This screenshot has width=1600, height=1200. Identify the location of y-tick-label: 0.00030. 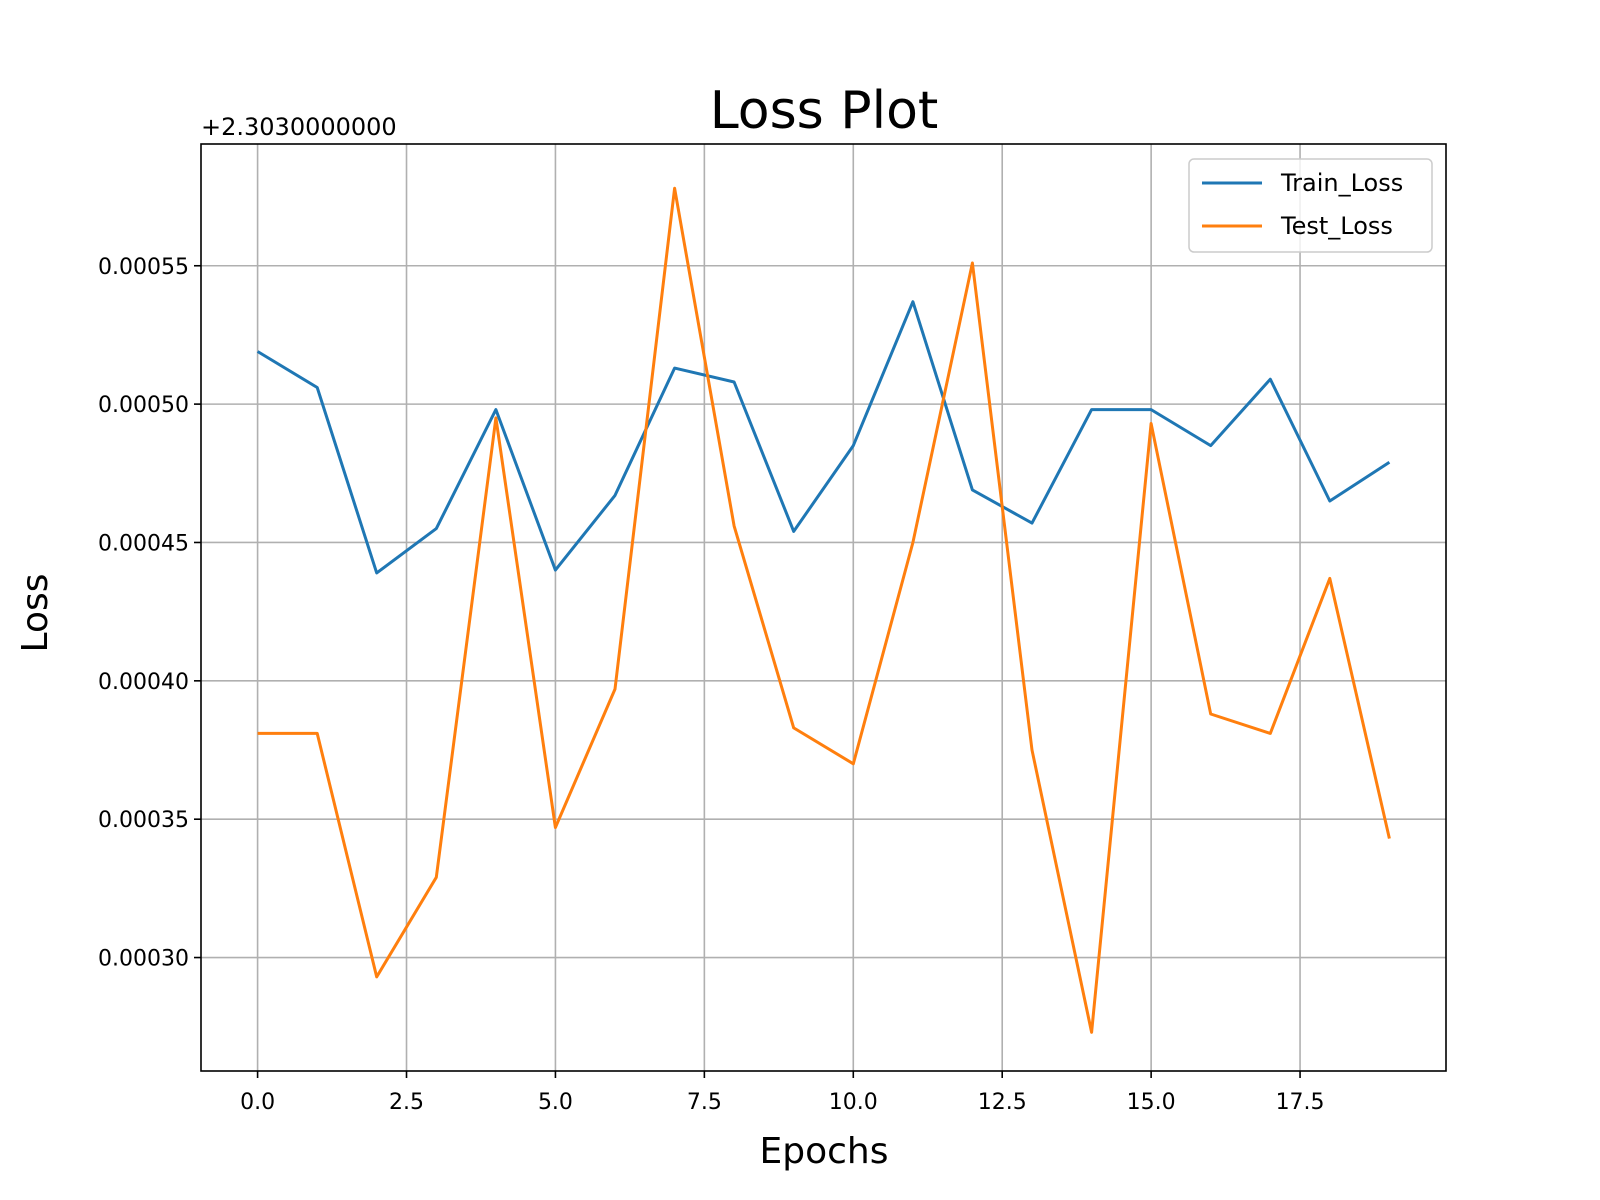
(143, 959).